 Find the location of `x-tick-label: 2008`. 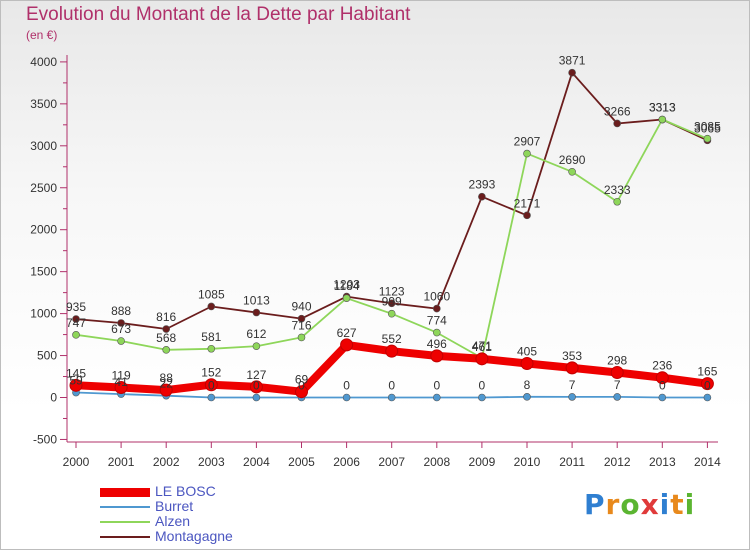

x-tick-label: 2008 is located at coordinates (436, 462).